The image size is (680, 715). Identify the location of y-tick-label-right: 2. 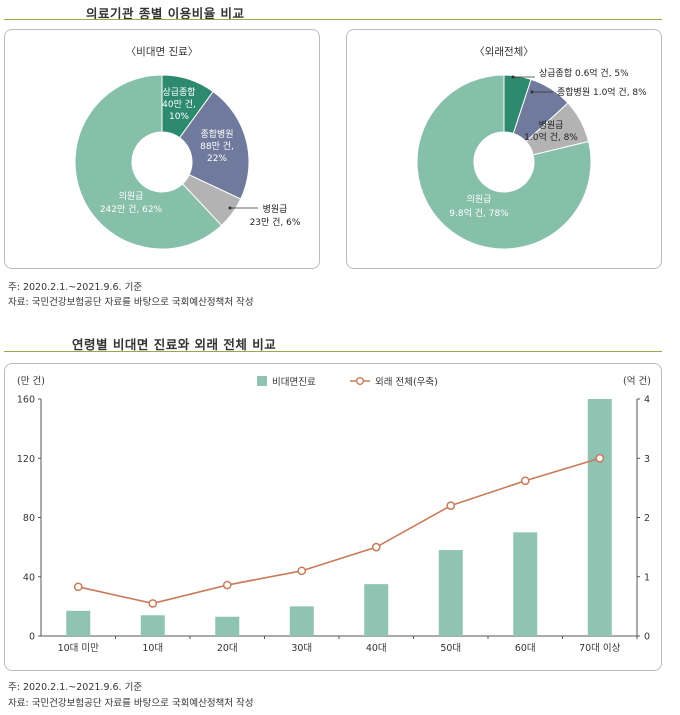
(647, 518).